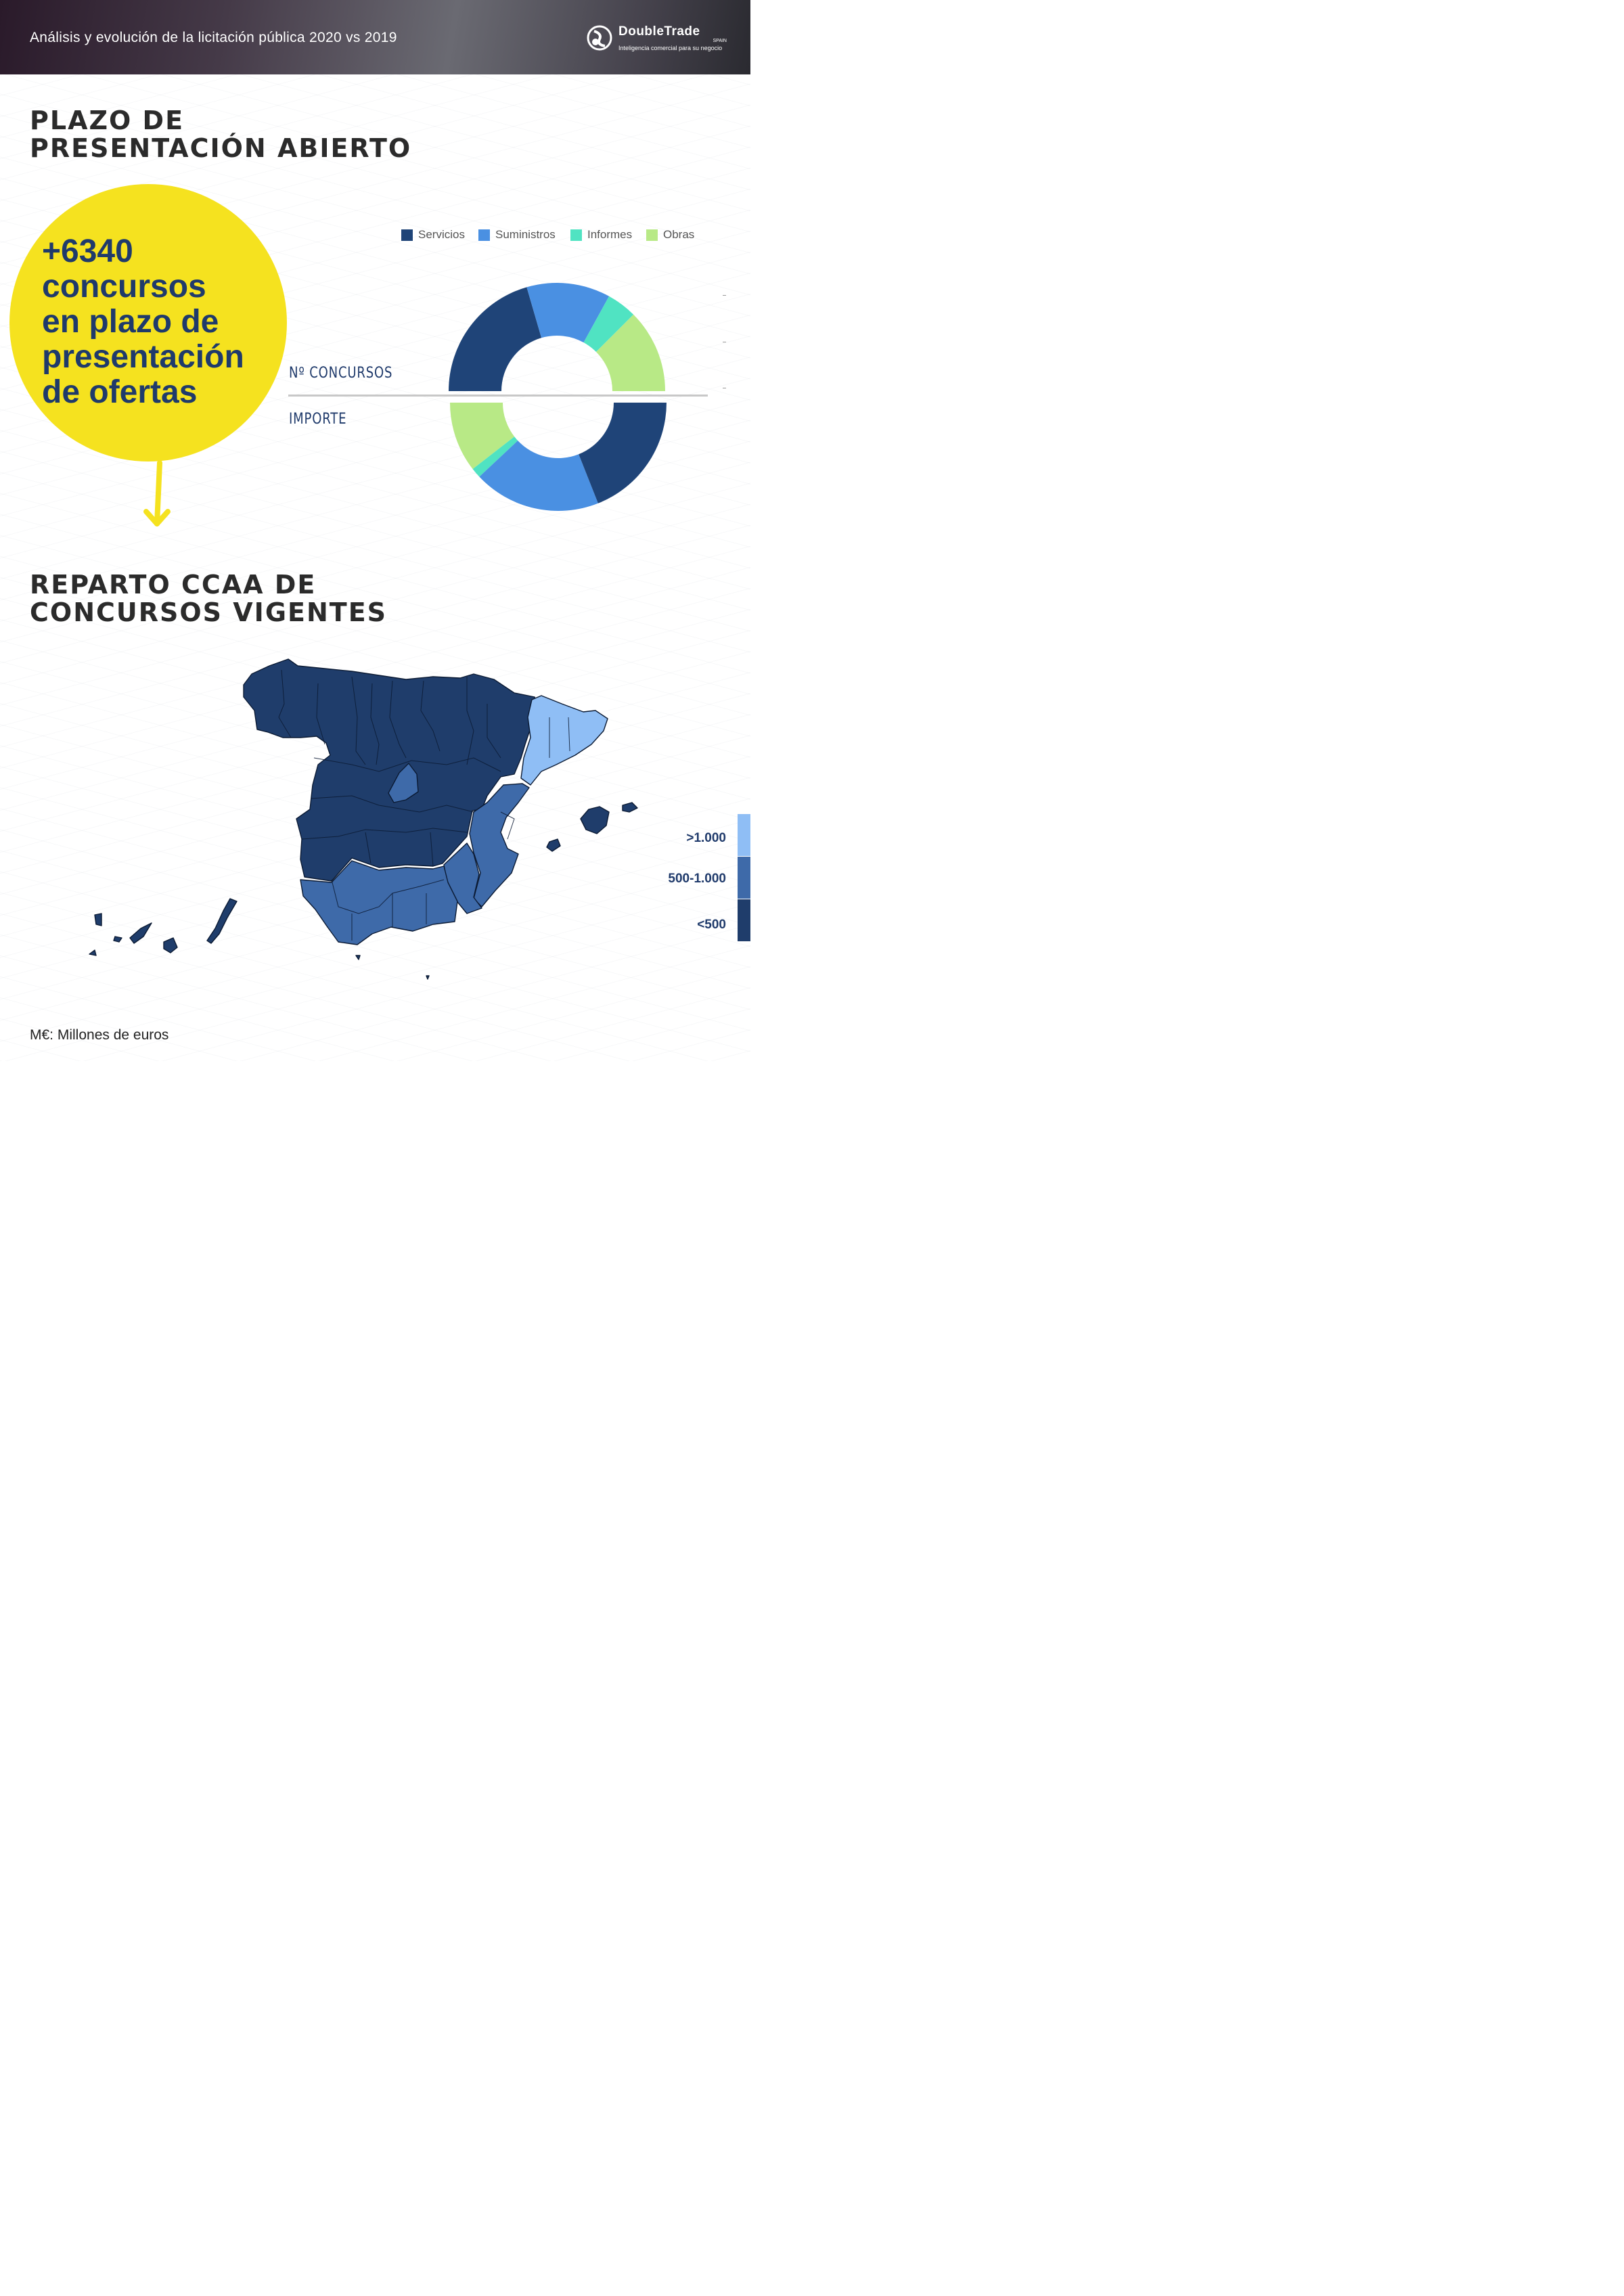 The height and width of the screenshot is (2296, 1624). I want to click on map-region-north, so click(392, 770).